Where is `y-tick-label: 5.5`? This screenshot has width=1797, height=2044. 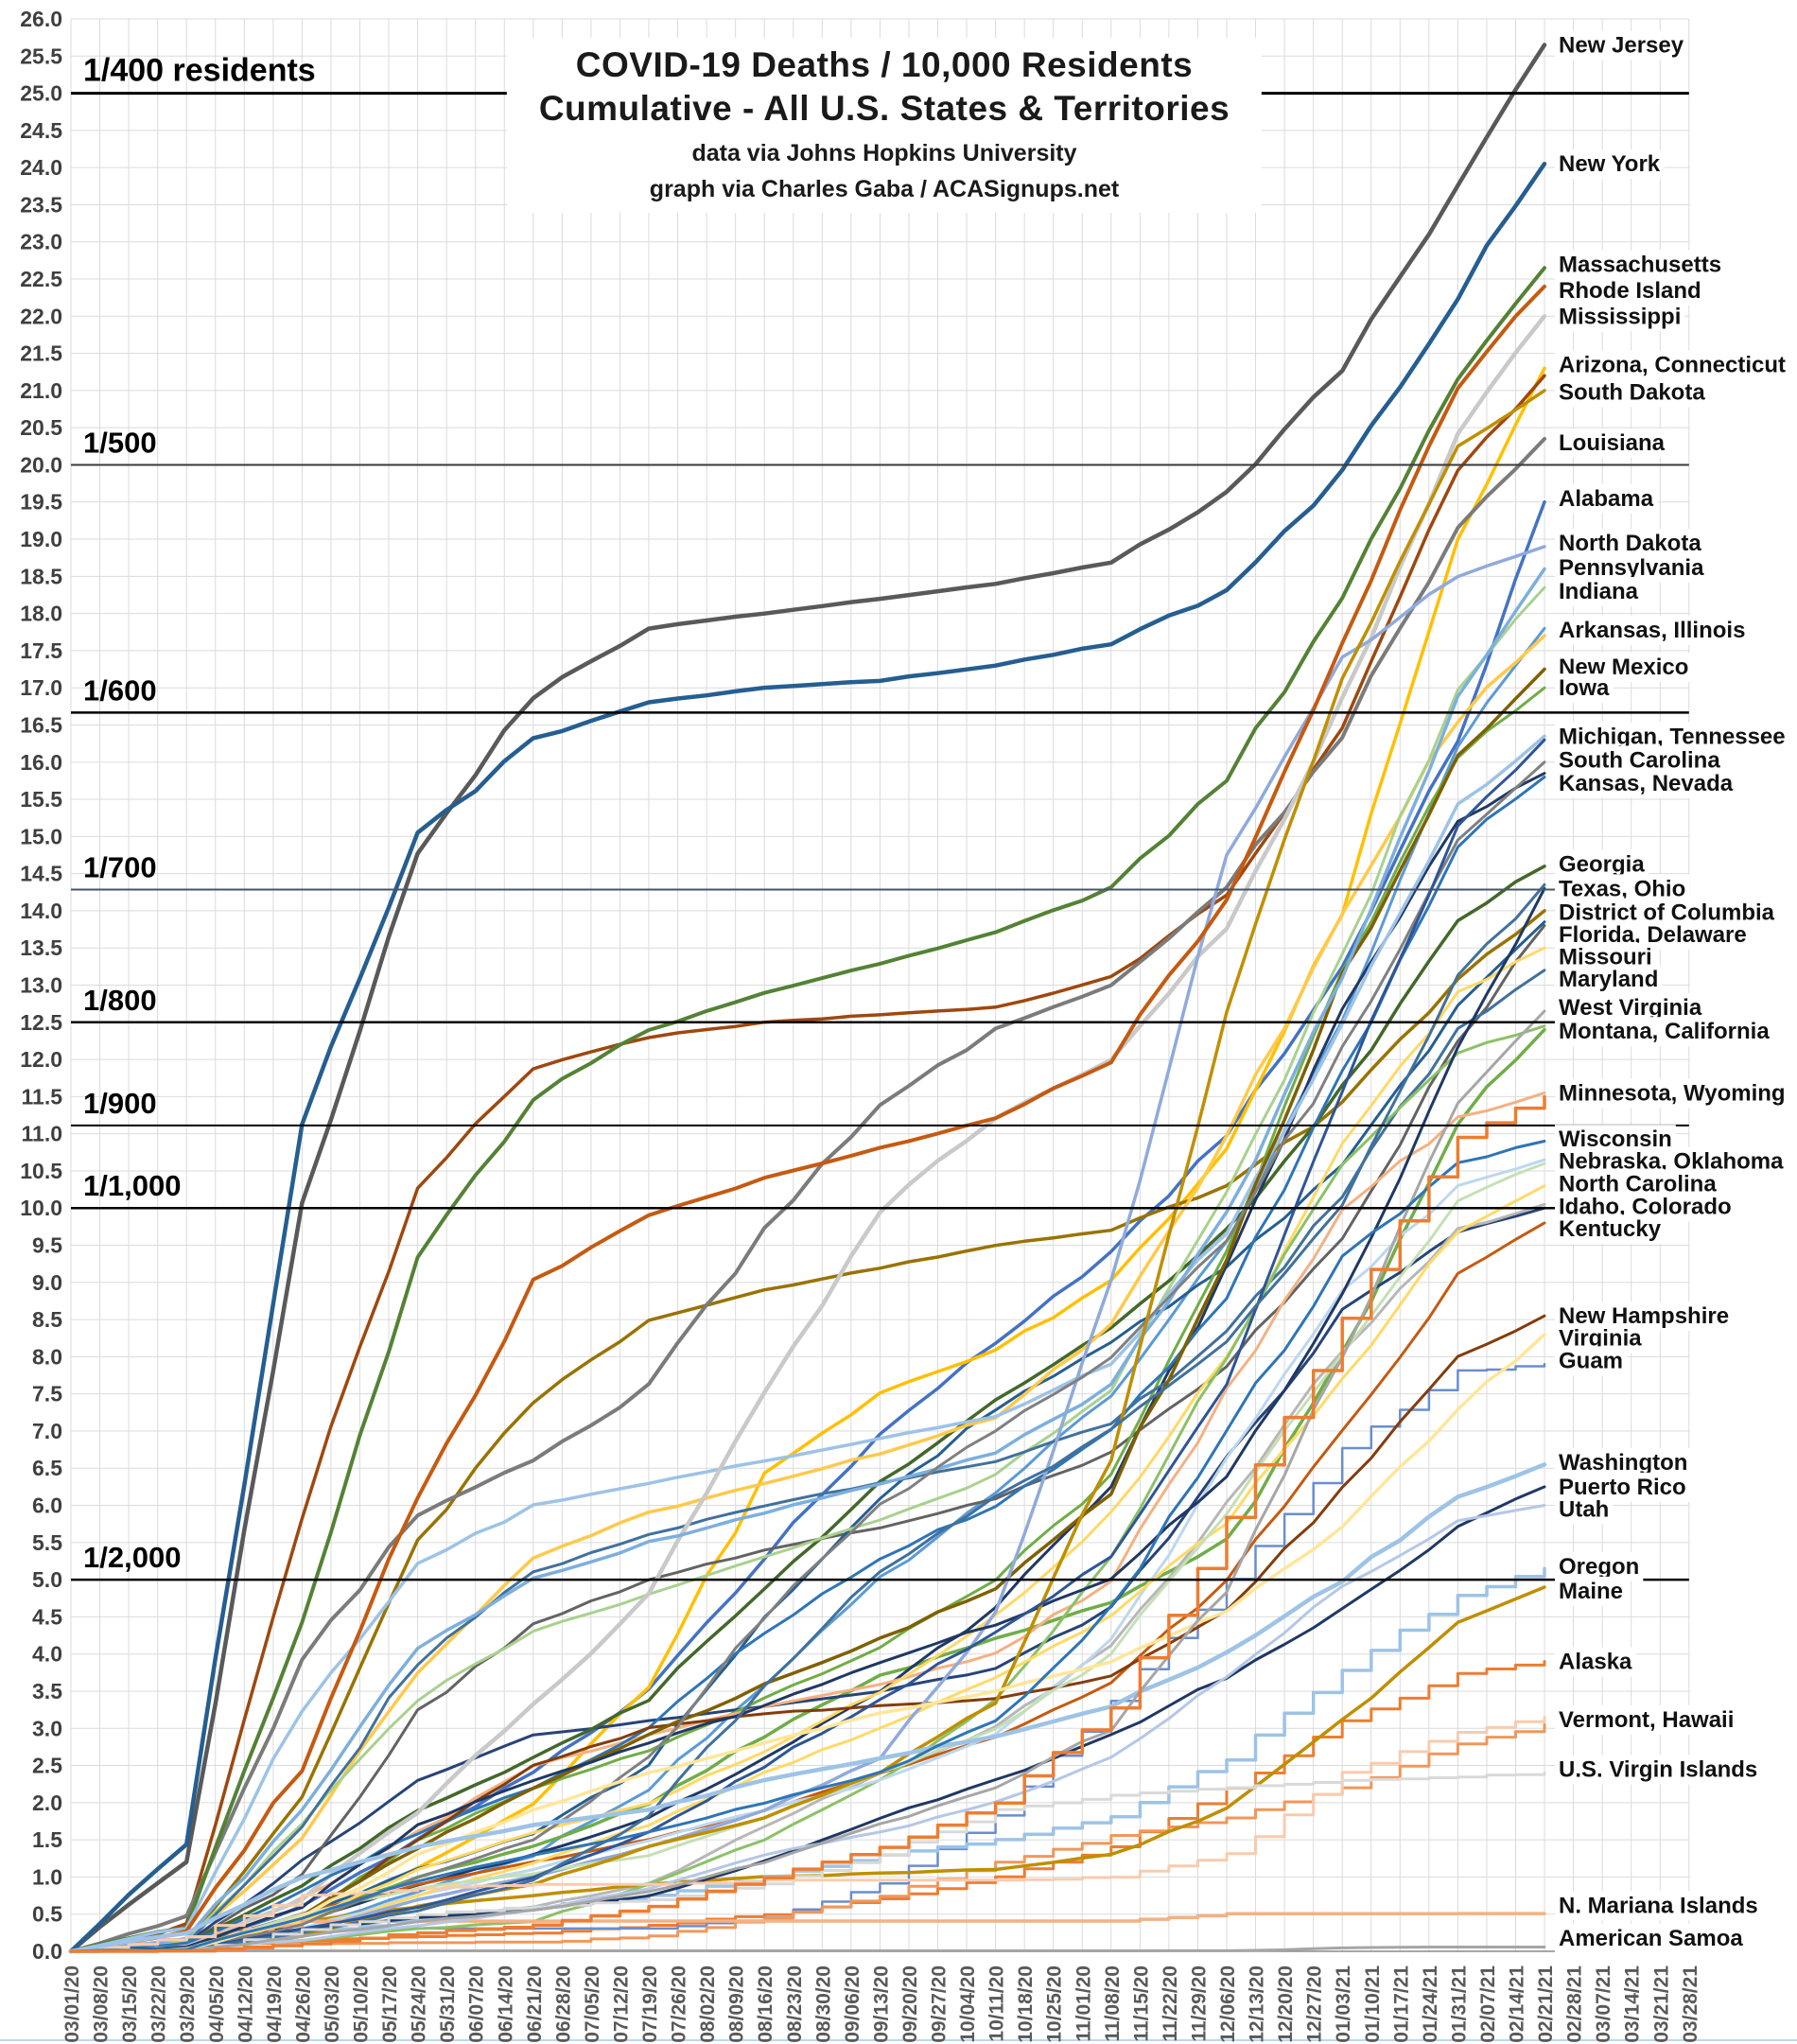 y-tick-label: 5.5 is located at coordinates (47, 1542).